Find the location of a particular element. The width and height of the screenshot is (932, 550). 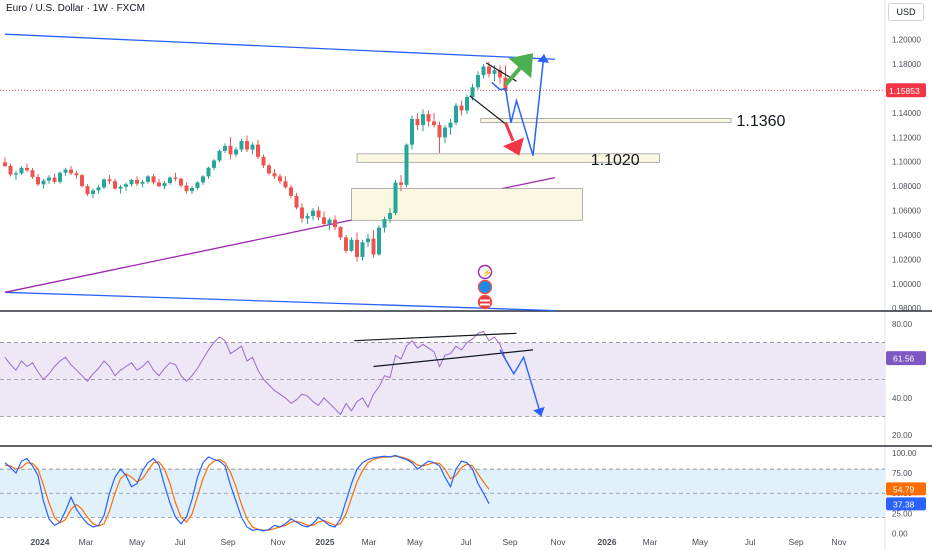

rsi-divergence-low is located at coordinates (453, 358).